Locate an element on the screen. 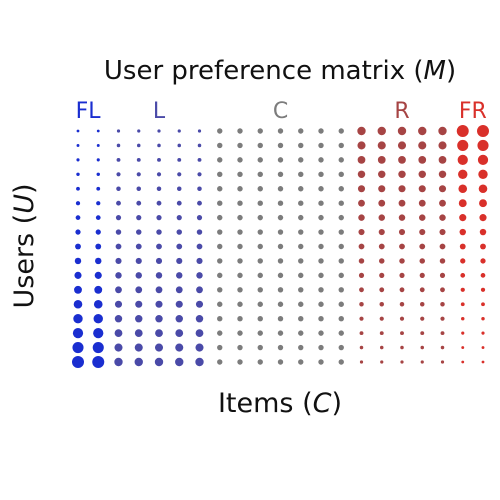 This screenshot has width=500, height=500. group-label-c: C is located at coordinates (280, 111).